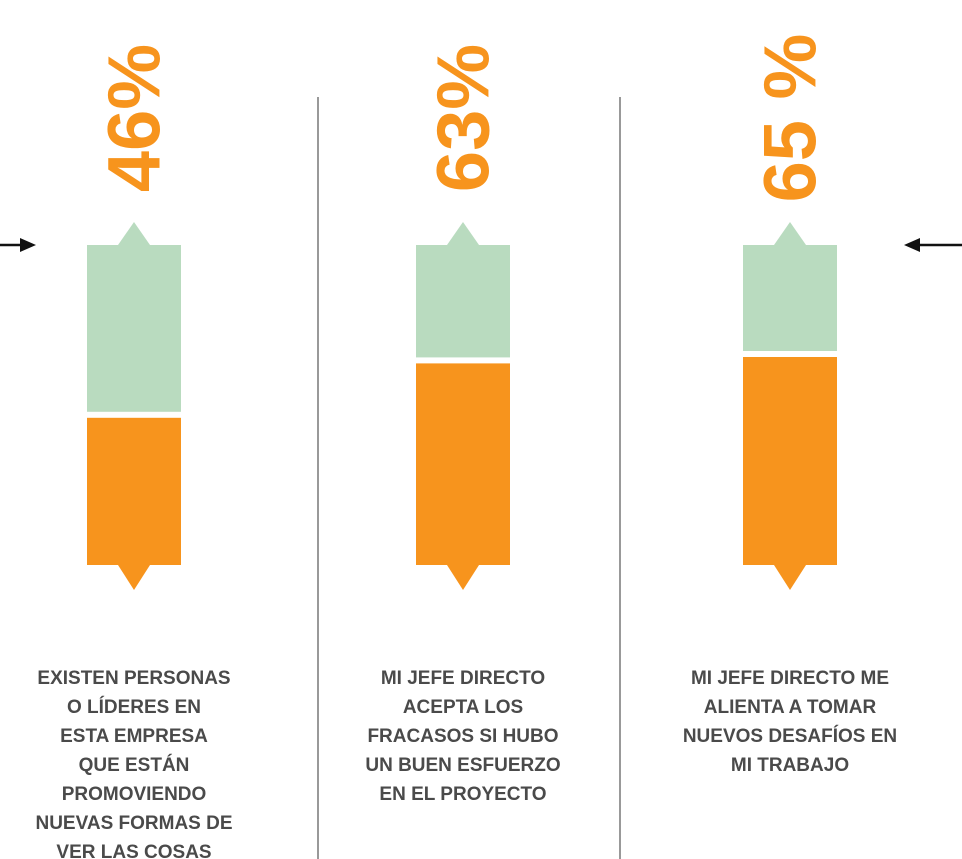 The width and height of the screenshot is (962, 859). Describe the element at coordinates (134, 707) in the screenshot. I see `category-label: O LÍDERES EN` at that location.